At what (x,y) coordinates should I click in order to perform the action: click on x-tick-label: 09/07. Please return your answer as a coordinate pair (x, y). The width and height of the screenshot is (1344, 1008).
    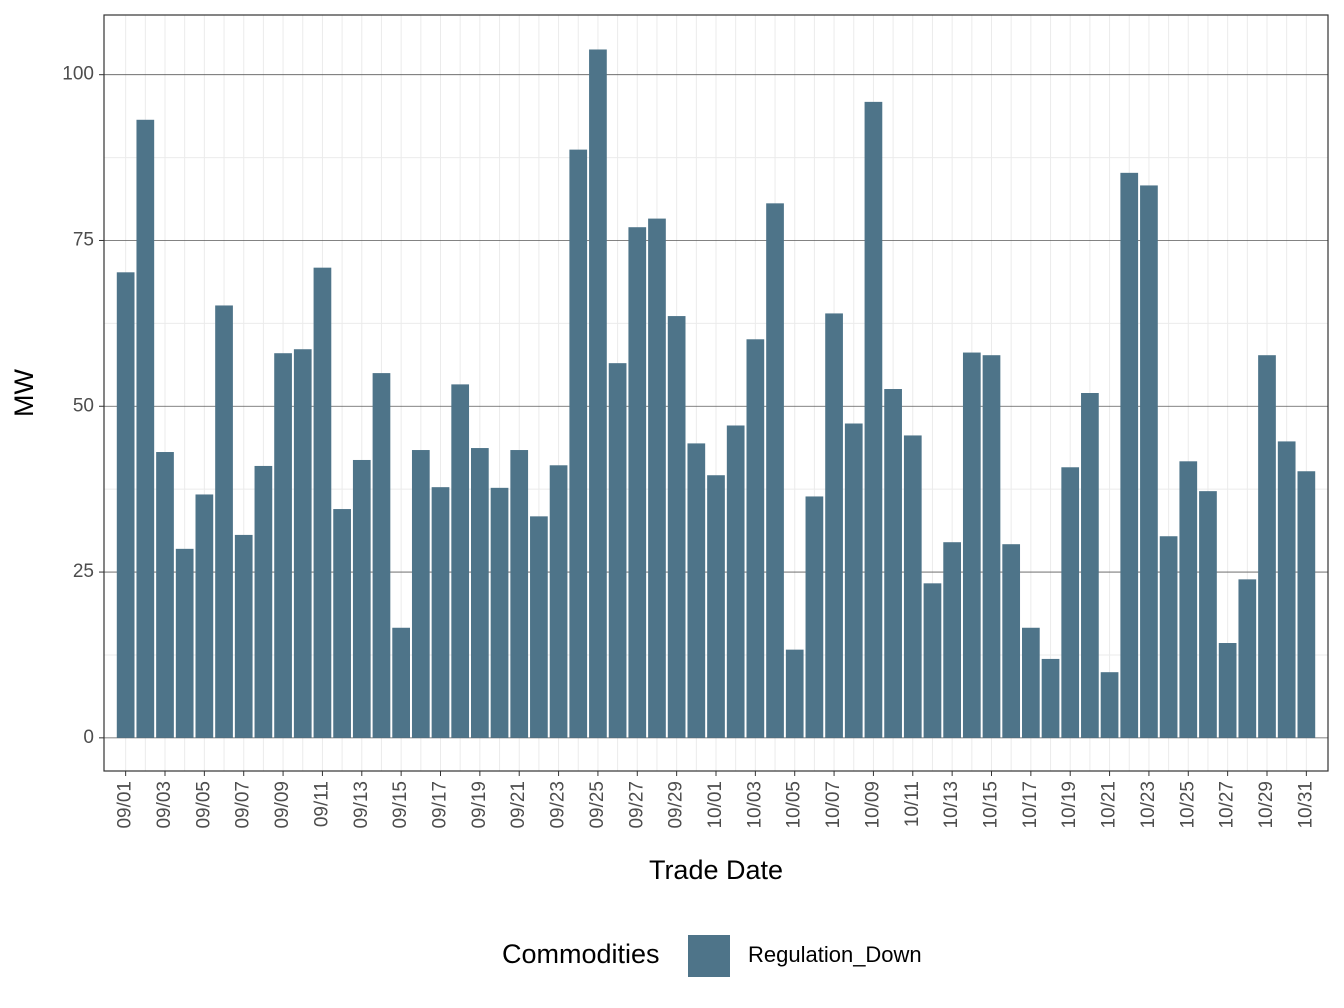
    Looking at the image, I should click on (243, 805).